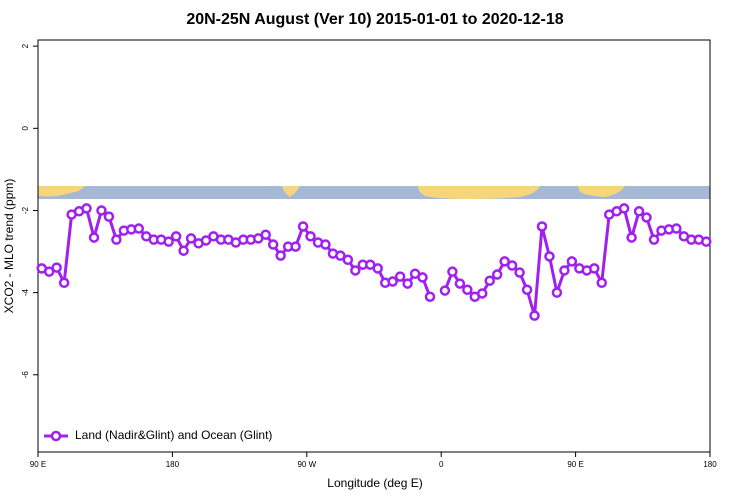 The image size is (750, 500). I want to click on y-tick-label: 0, so click(25, 128).